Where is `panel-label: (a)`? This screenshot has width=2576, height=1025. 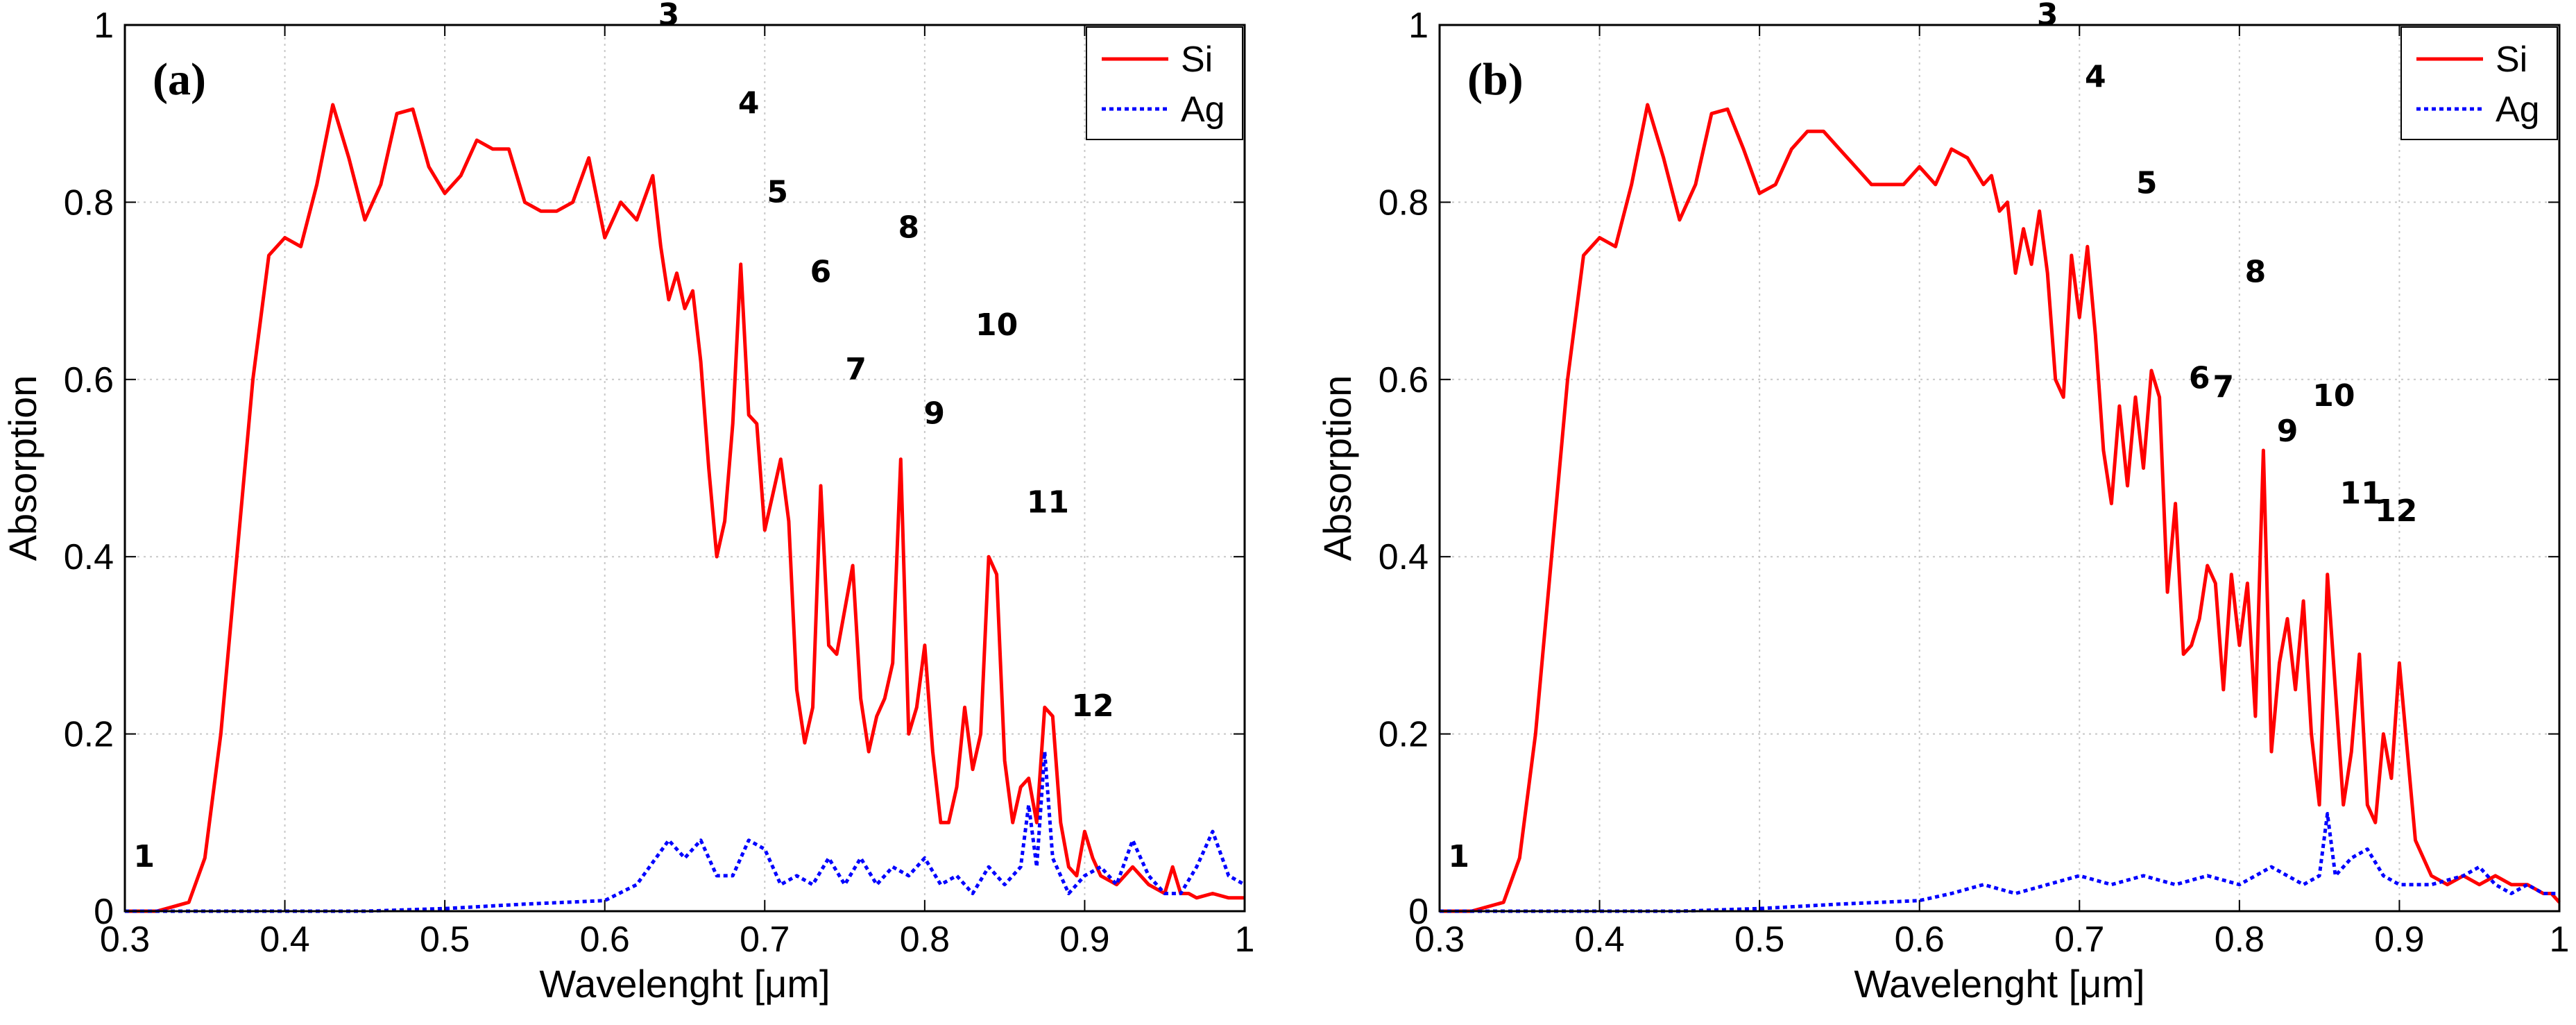 panel-label: (a) is located at coordinates (179, 79).